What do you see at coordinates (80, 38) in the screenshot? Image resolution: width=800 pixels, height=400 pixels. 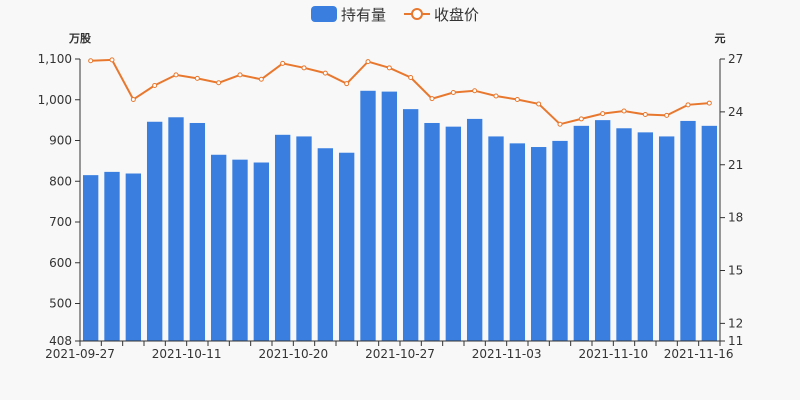 I see `left-axis-unit: 万股` at bounding box center [80, 38].